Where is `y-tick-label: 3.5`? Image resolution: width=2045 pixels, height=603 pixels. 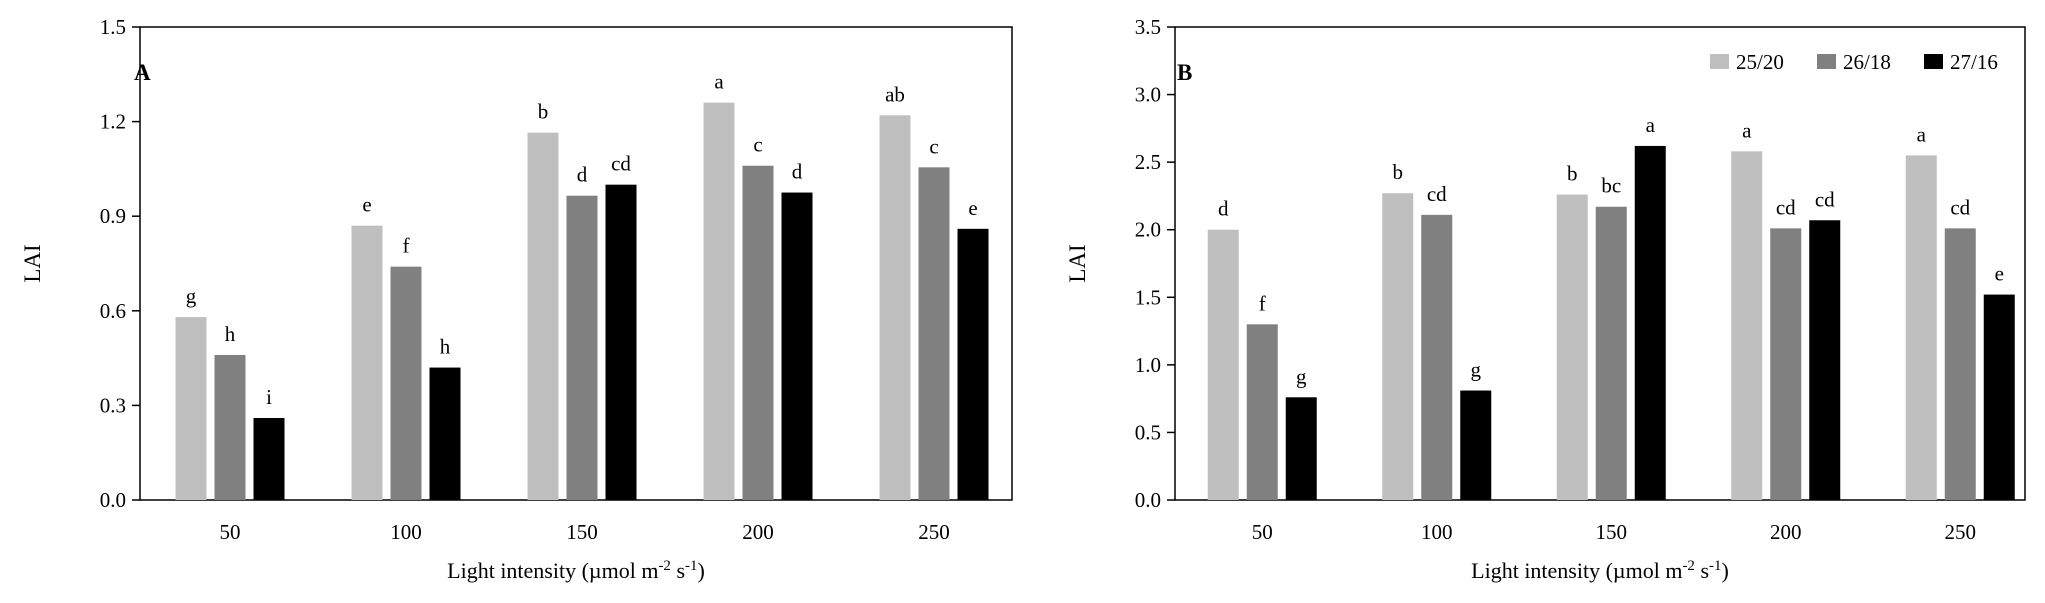
y-tick-label: 3.5 is located at coordinates (1148, 27).